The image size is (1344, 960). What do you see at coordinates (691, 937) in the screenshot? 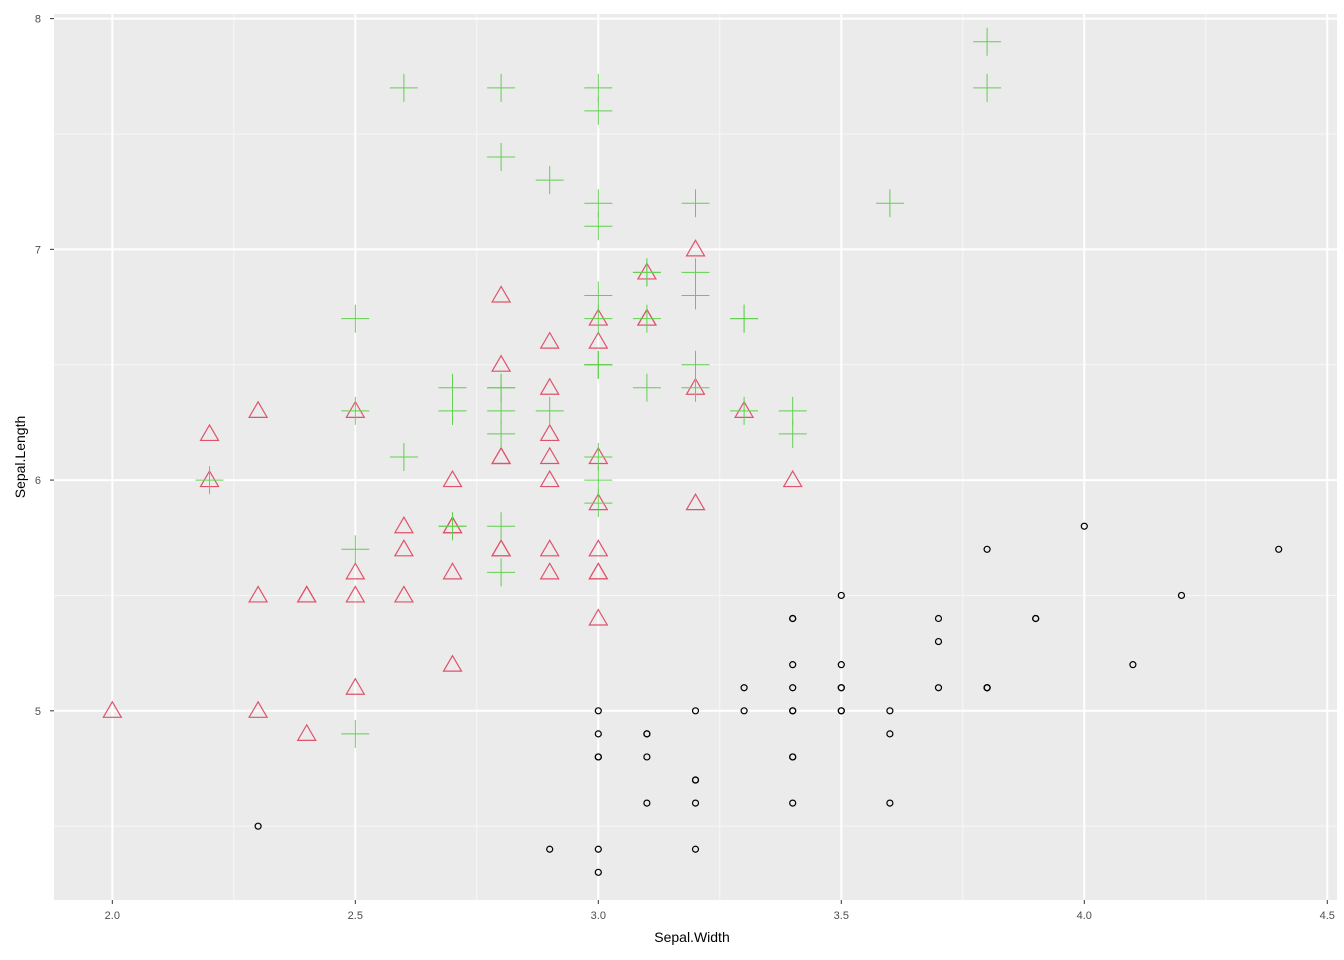
I see `x-axis-title: Sepal.Width` at bounding box center [691, 937].